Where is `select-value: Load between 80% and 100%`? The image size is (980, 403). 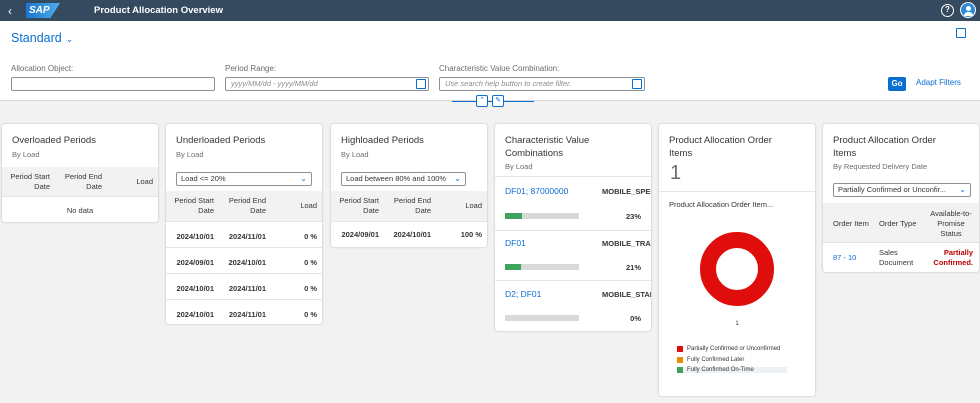 select-value: Load between 80% and 100% is located at coordinates (396, 178).